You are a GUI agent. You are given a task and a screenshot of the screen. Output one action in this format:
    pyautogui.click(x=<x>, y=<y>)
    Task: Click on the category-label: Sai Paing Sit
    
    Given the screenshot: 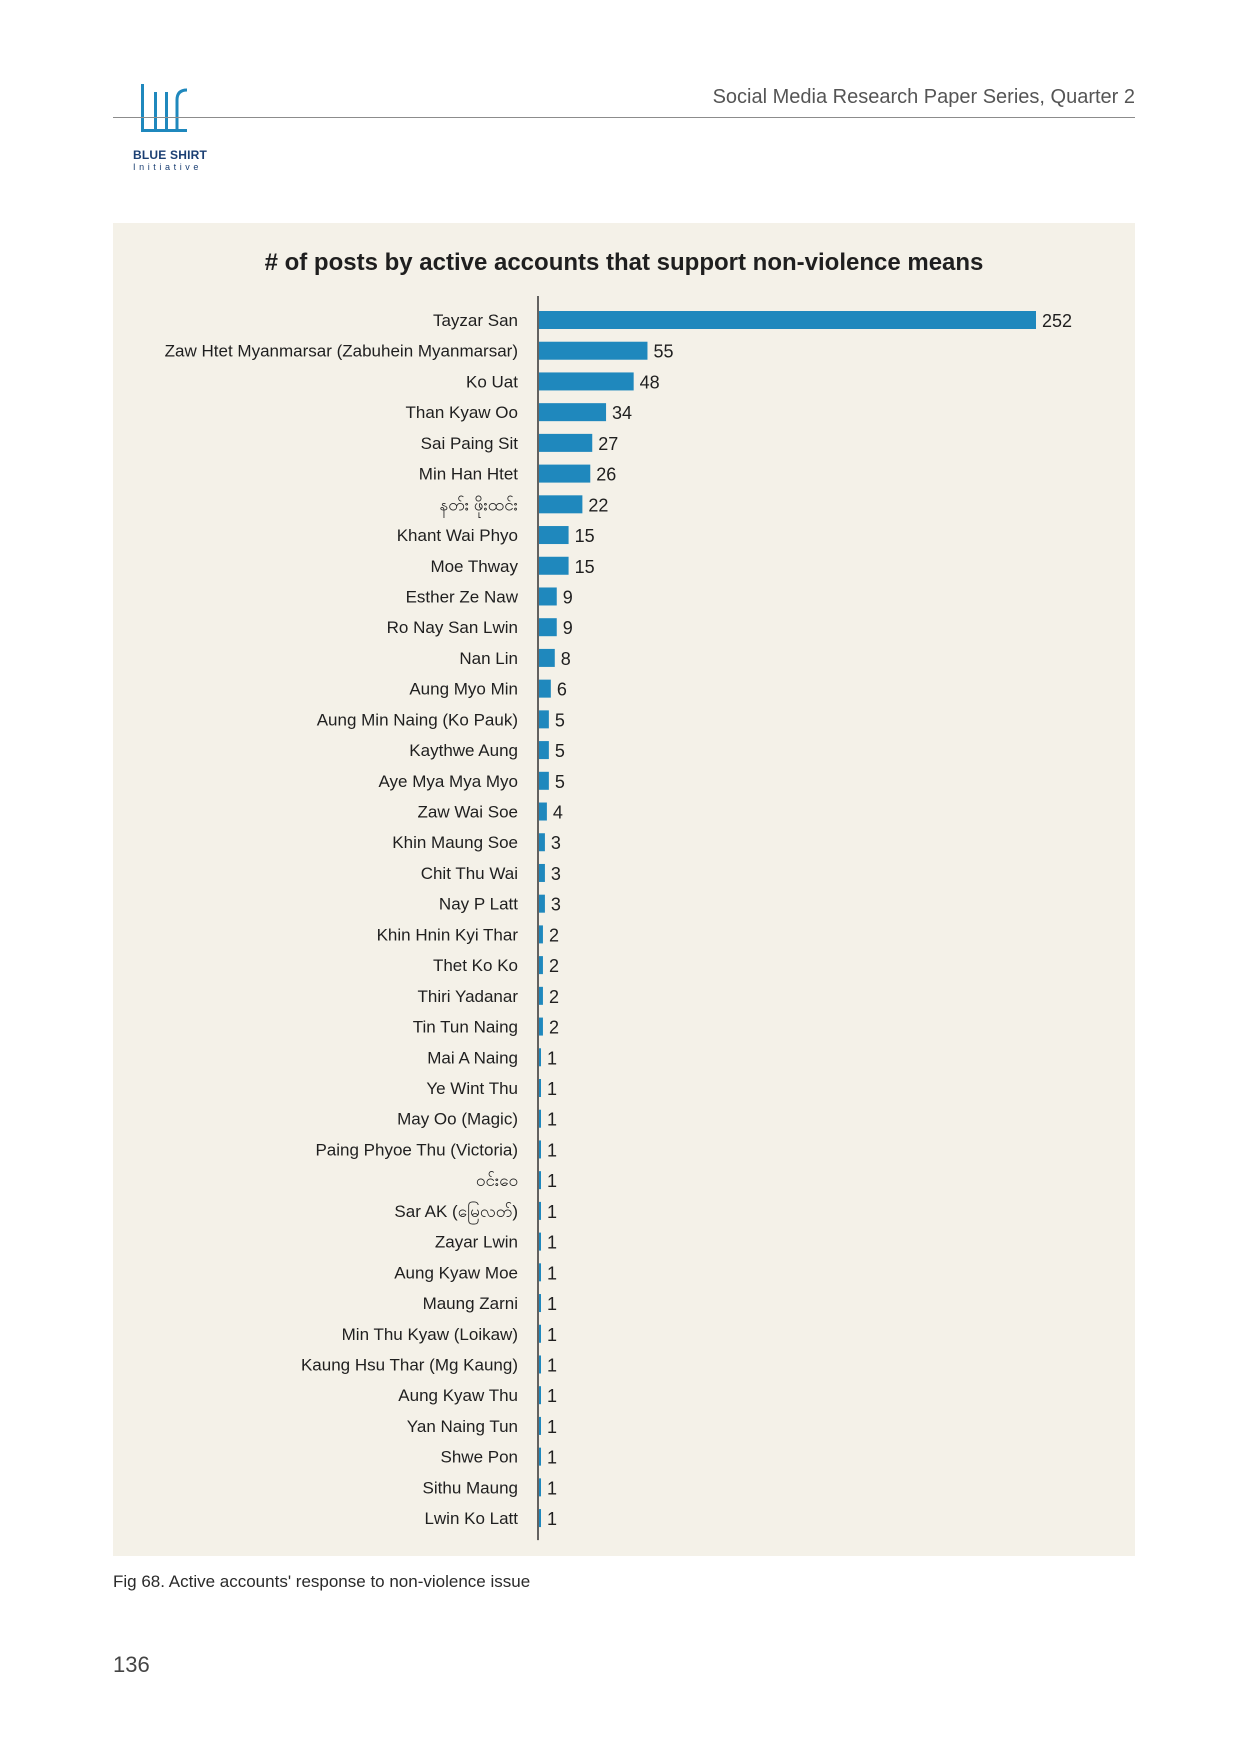 What is the action you would take?
    pyautogui.click(x=470, y=443)
    